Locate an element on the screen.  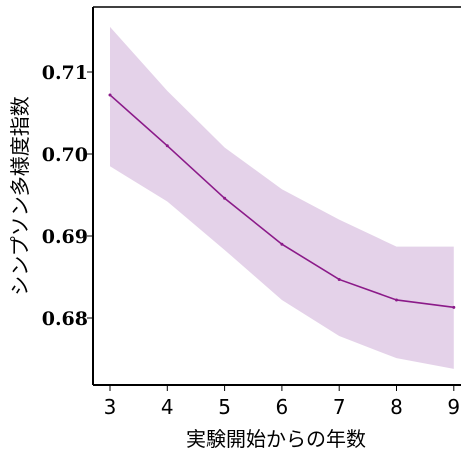
y-tick-label: 0.71 is located at coordinates (65, 73).